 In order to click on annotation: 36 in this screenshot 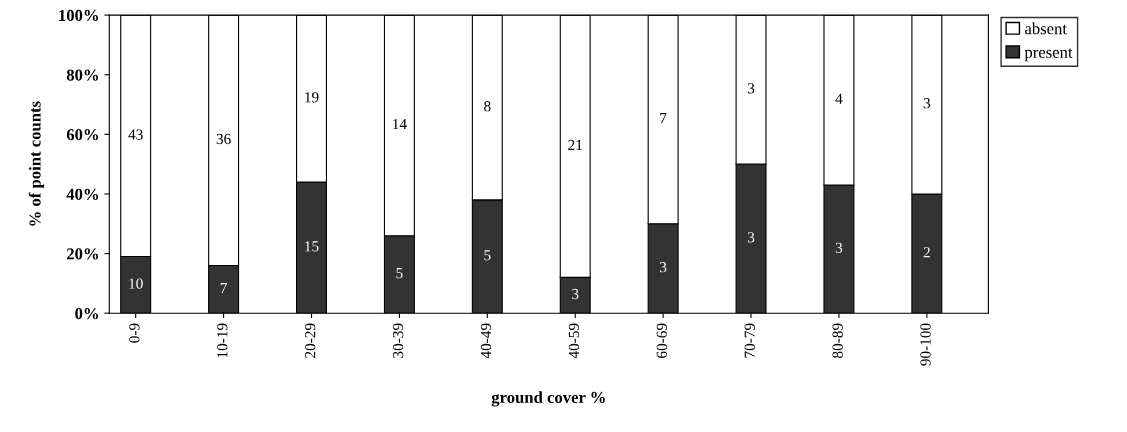, I will do `click(223, 139)`.